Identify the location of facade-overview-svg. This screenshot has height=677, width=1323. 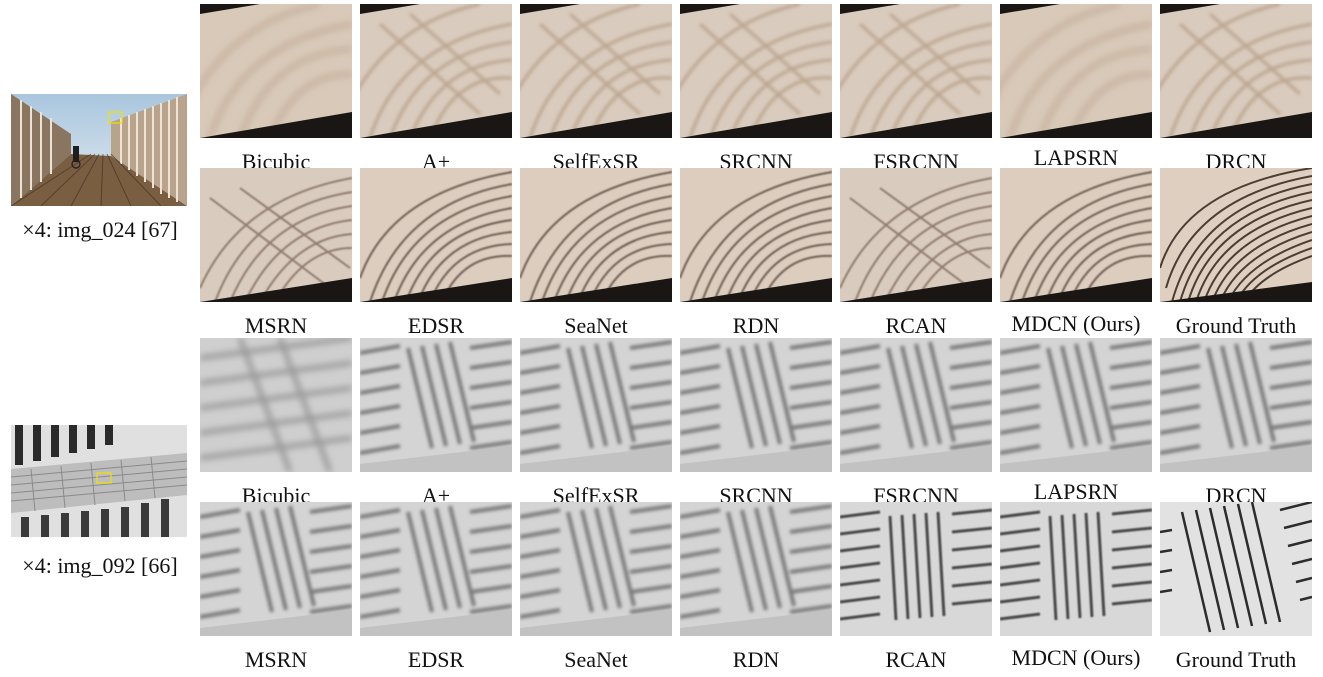
(99, 481).